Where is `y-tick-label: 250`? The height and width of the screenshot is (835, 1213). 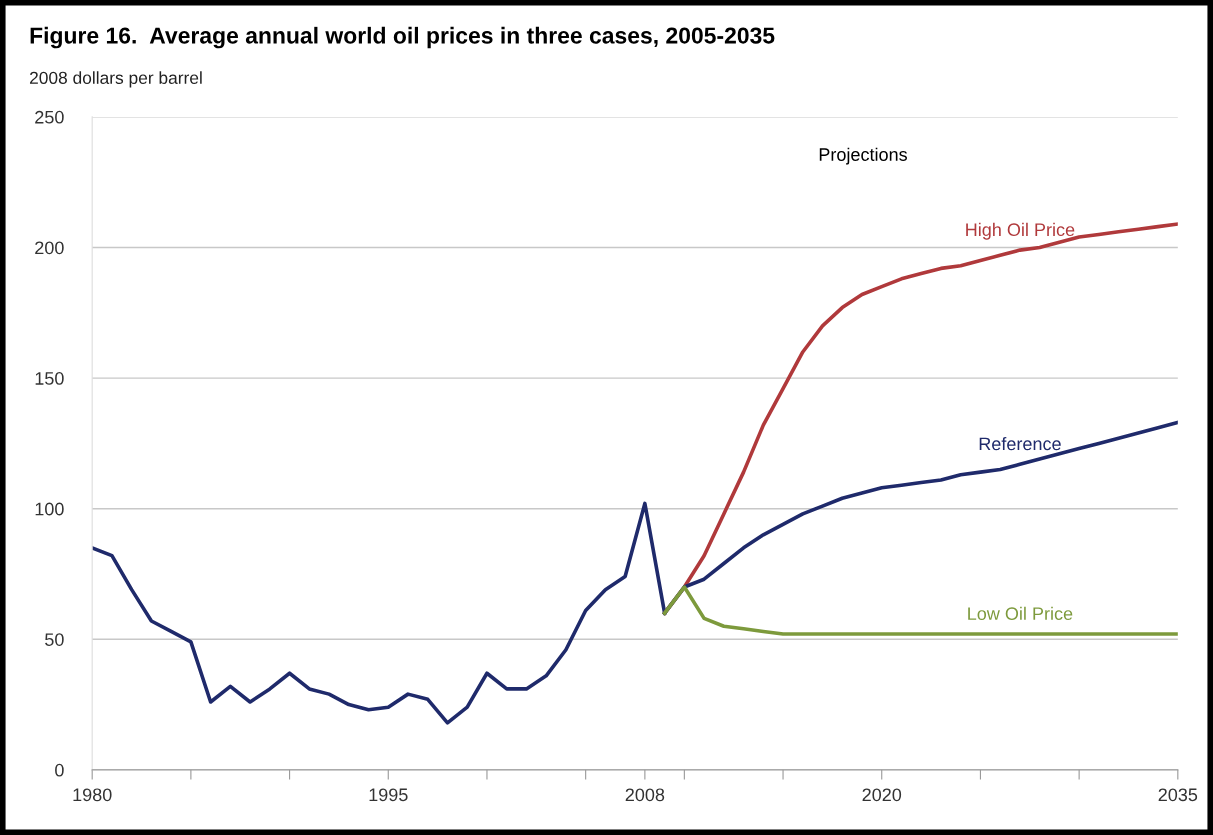 y-tick-label: 250 is located at coordinates (49, 117).